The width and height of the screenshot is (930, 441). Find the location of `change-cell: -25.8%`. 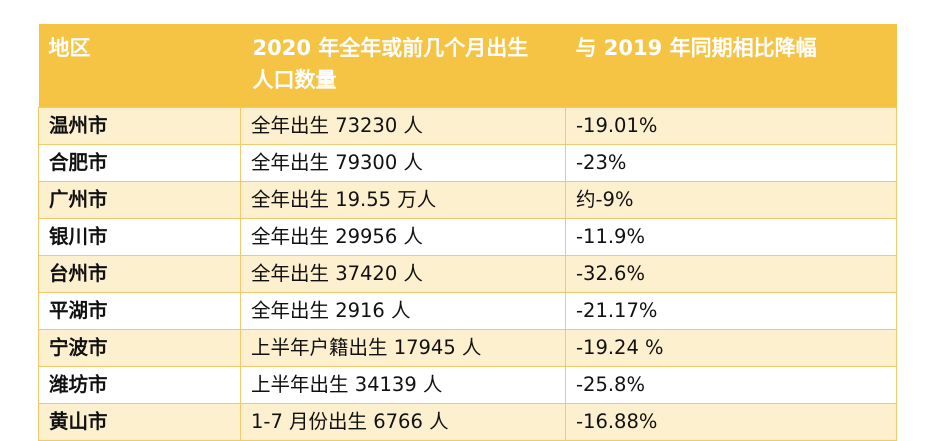

change-cell: -25.8% is located at coordinates (731, 385).